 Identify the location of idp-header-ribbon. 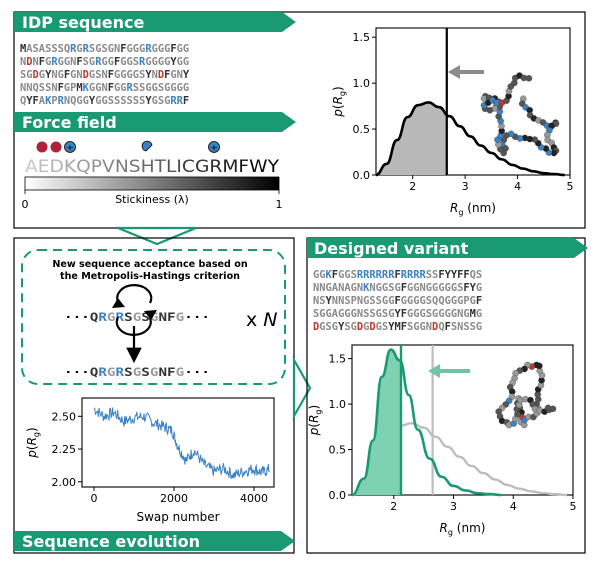
(155, 22).